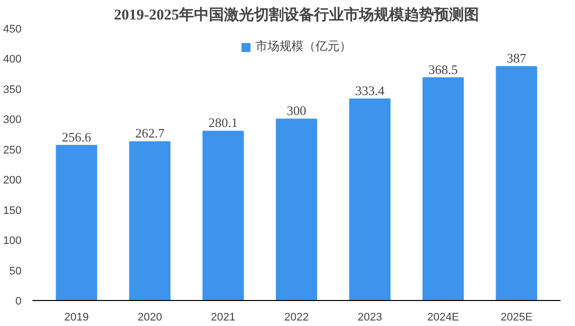  Describe the element at coordinates (516, 318) in the screenshot. I see `x-tick-label: 2025E` at that location.